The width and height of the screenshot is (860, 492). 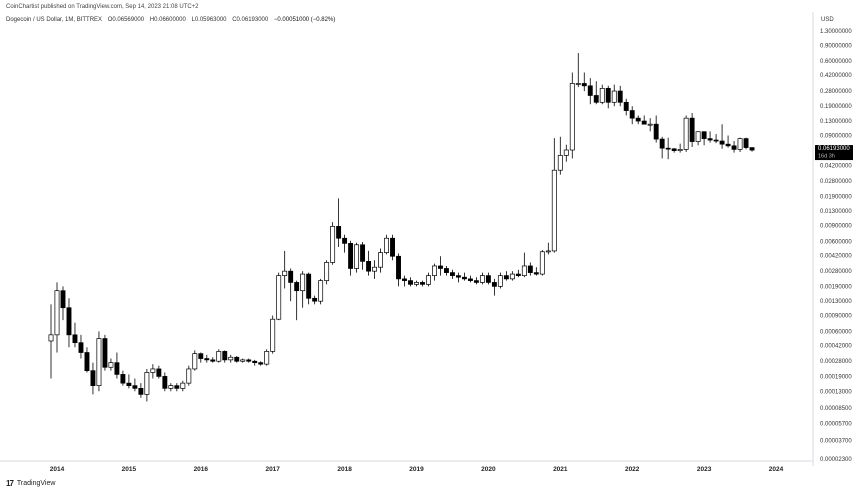 I want to click on close-value: C0.06193000, so click(x=250, y=20).